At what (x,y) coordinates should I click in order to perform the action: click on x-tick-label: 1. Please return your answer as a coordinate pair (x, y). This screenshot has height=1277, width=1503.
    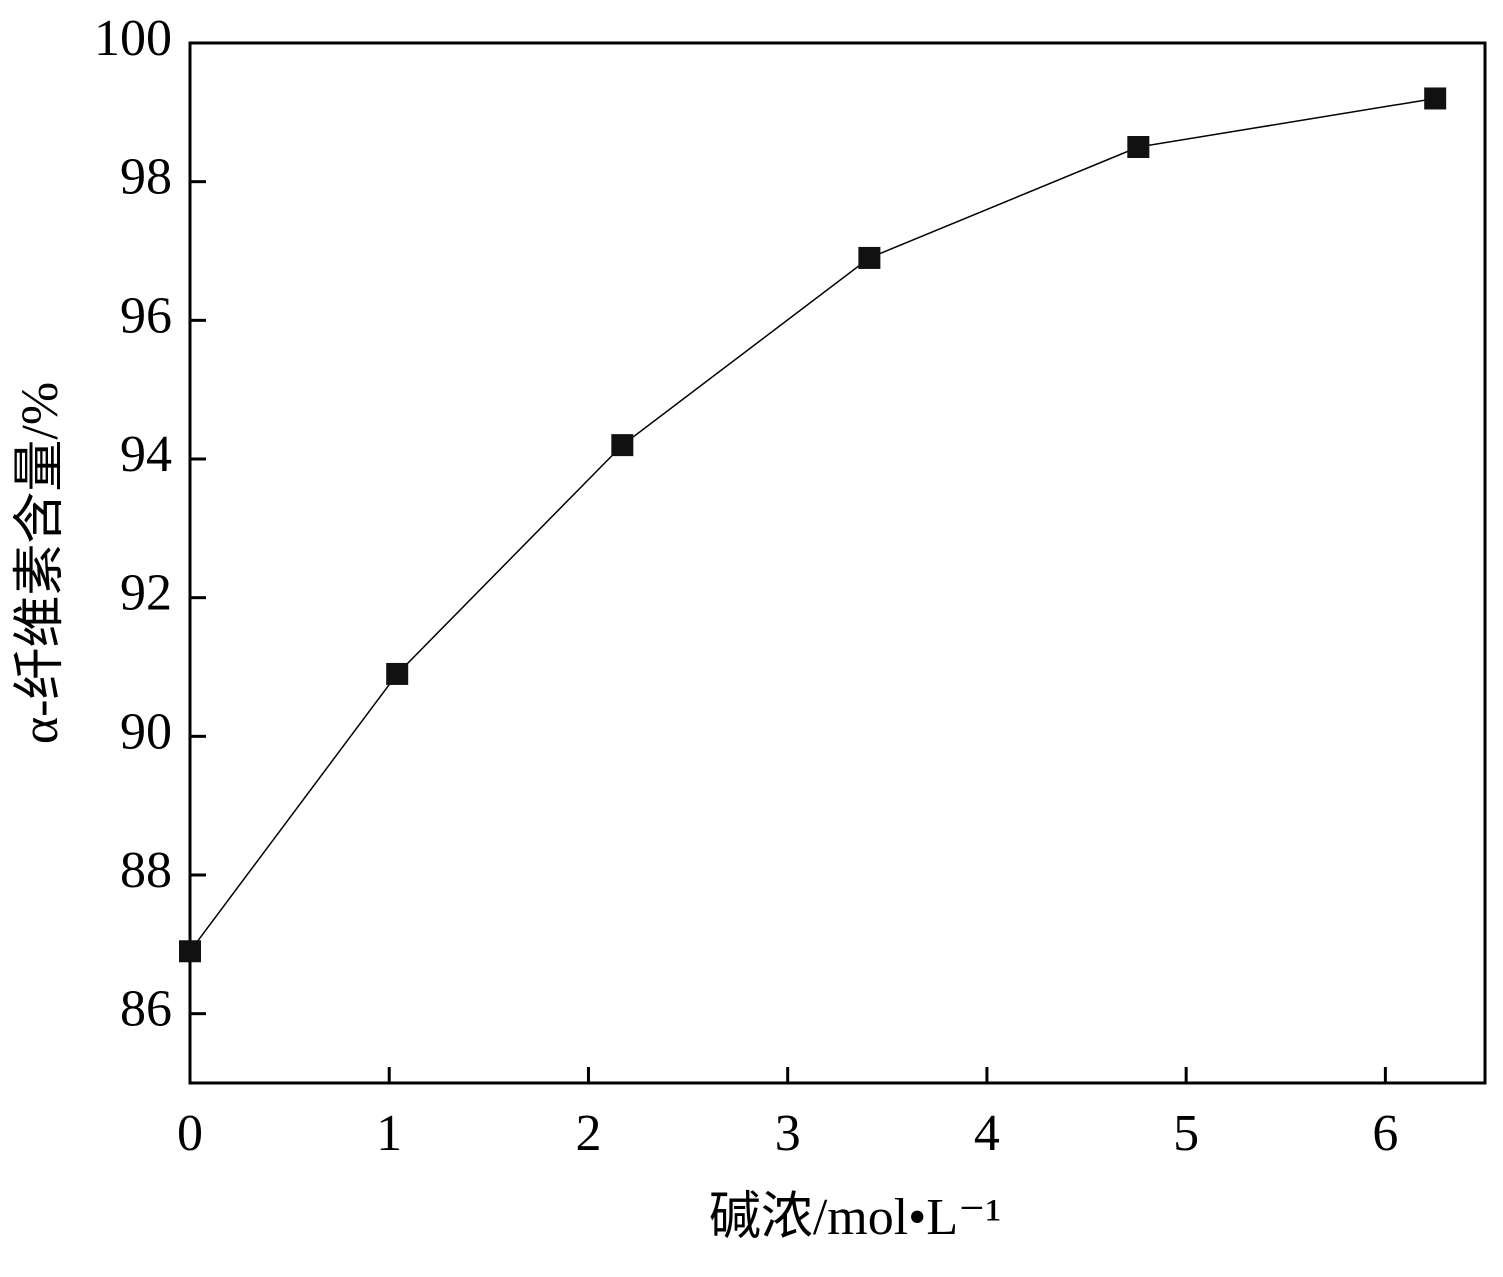
    Looking at the image, I should click on (389, 1133).